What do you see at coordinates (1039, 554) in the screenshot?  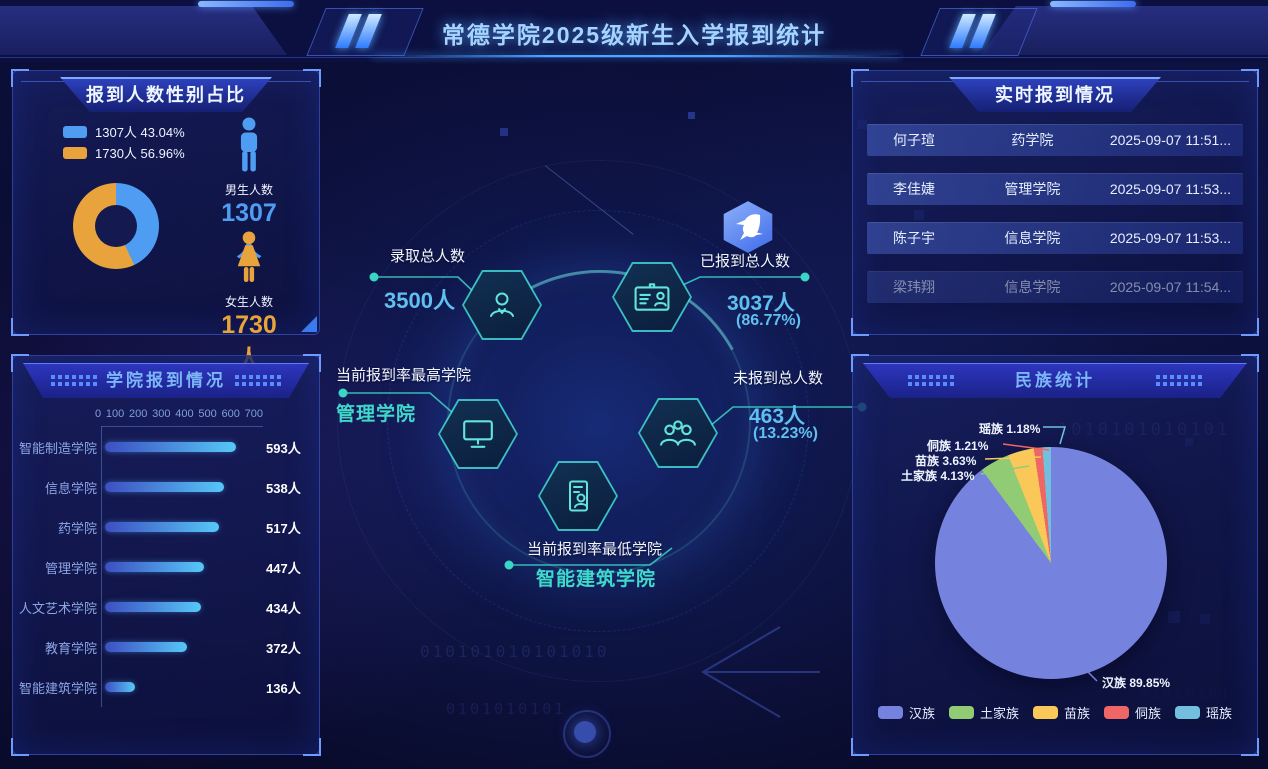 I see `pie-leader-lines` at bounding box center [1039, 554].